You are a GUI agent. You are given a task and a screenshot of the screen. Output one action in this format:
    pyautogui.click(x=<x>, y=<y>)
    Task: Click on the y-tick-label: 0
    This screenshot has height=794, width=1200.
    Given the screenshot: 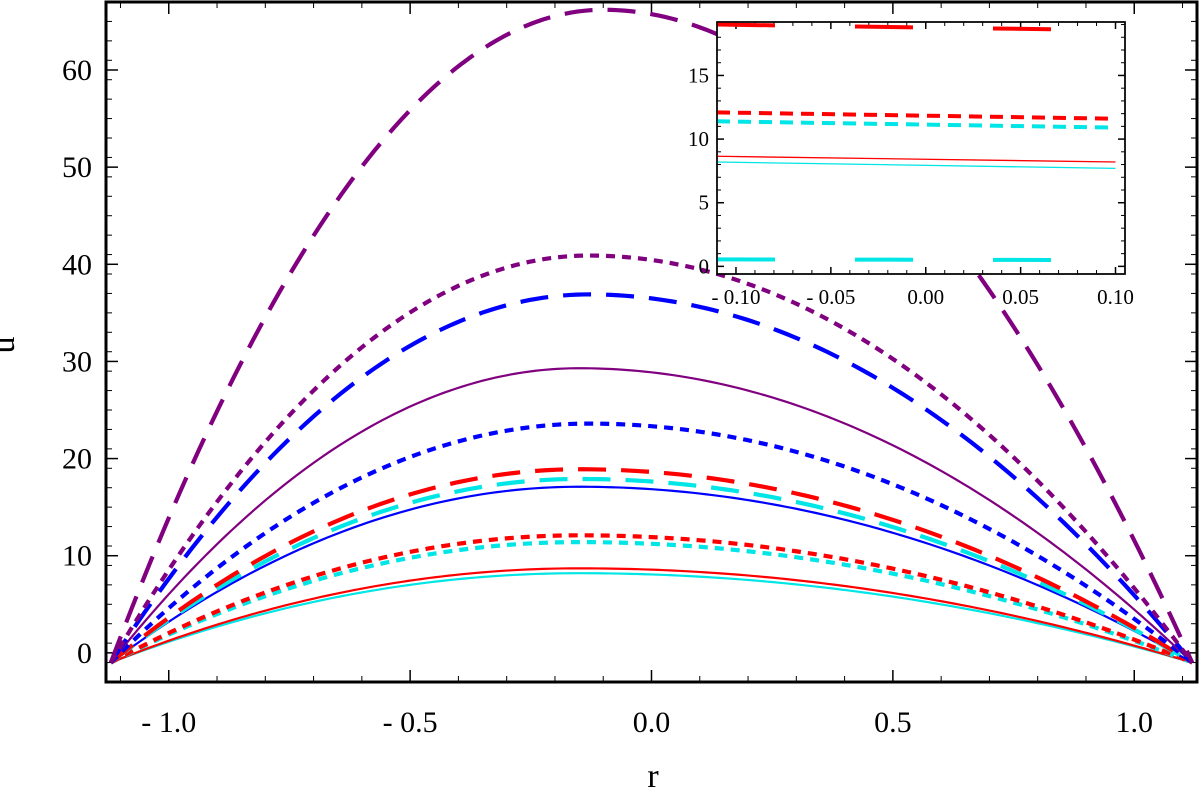 What is the action you would take?
    pyautogui.click(x=84, y=653)
    